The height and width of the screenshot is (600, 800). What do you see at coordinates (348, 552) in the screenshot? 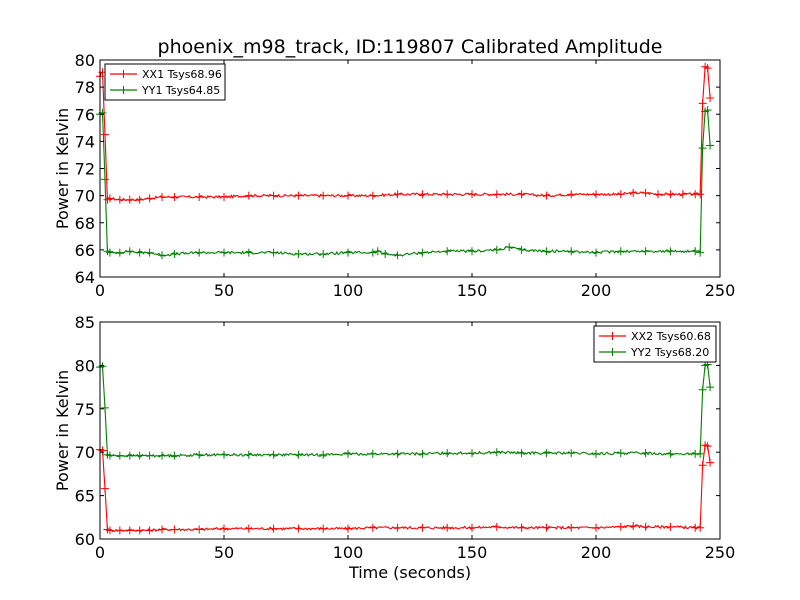
I see `x-tick-label: 100` at bounding box center [348, 552].